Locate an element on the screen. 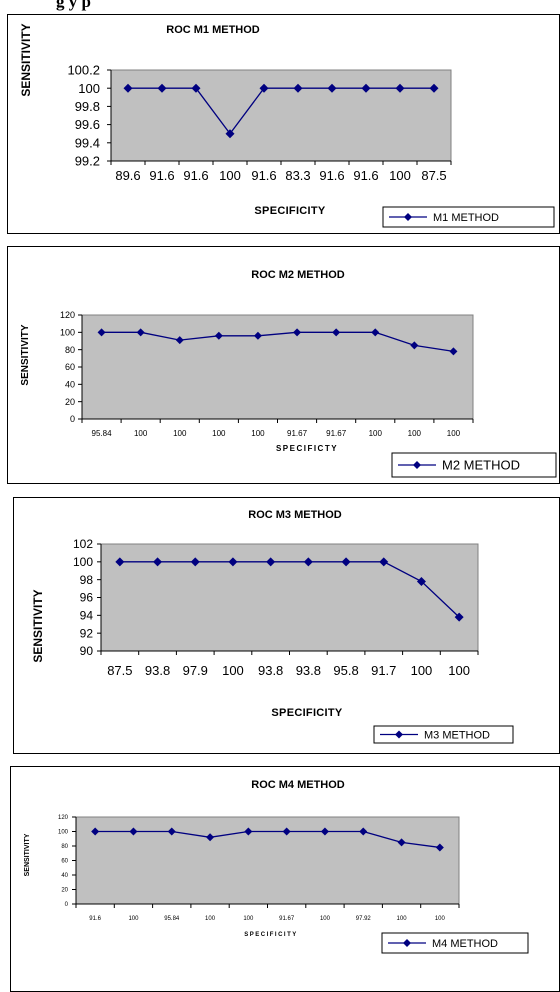 The height and width of the screenshot is (992, 560). x-tick-label: 93.8 is located at coordinates (308, 670).